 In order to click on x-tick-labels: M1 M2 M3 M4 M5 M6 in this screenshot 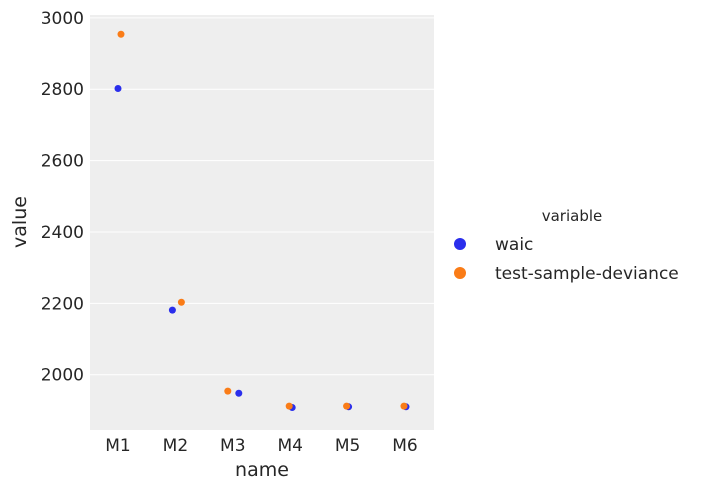, I will do `click(261, 446)`.